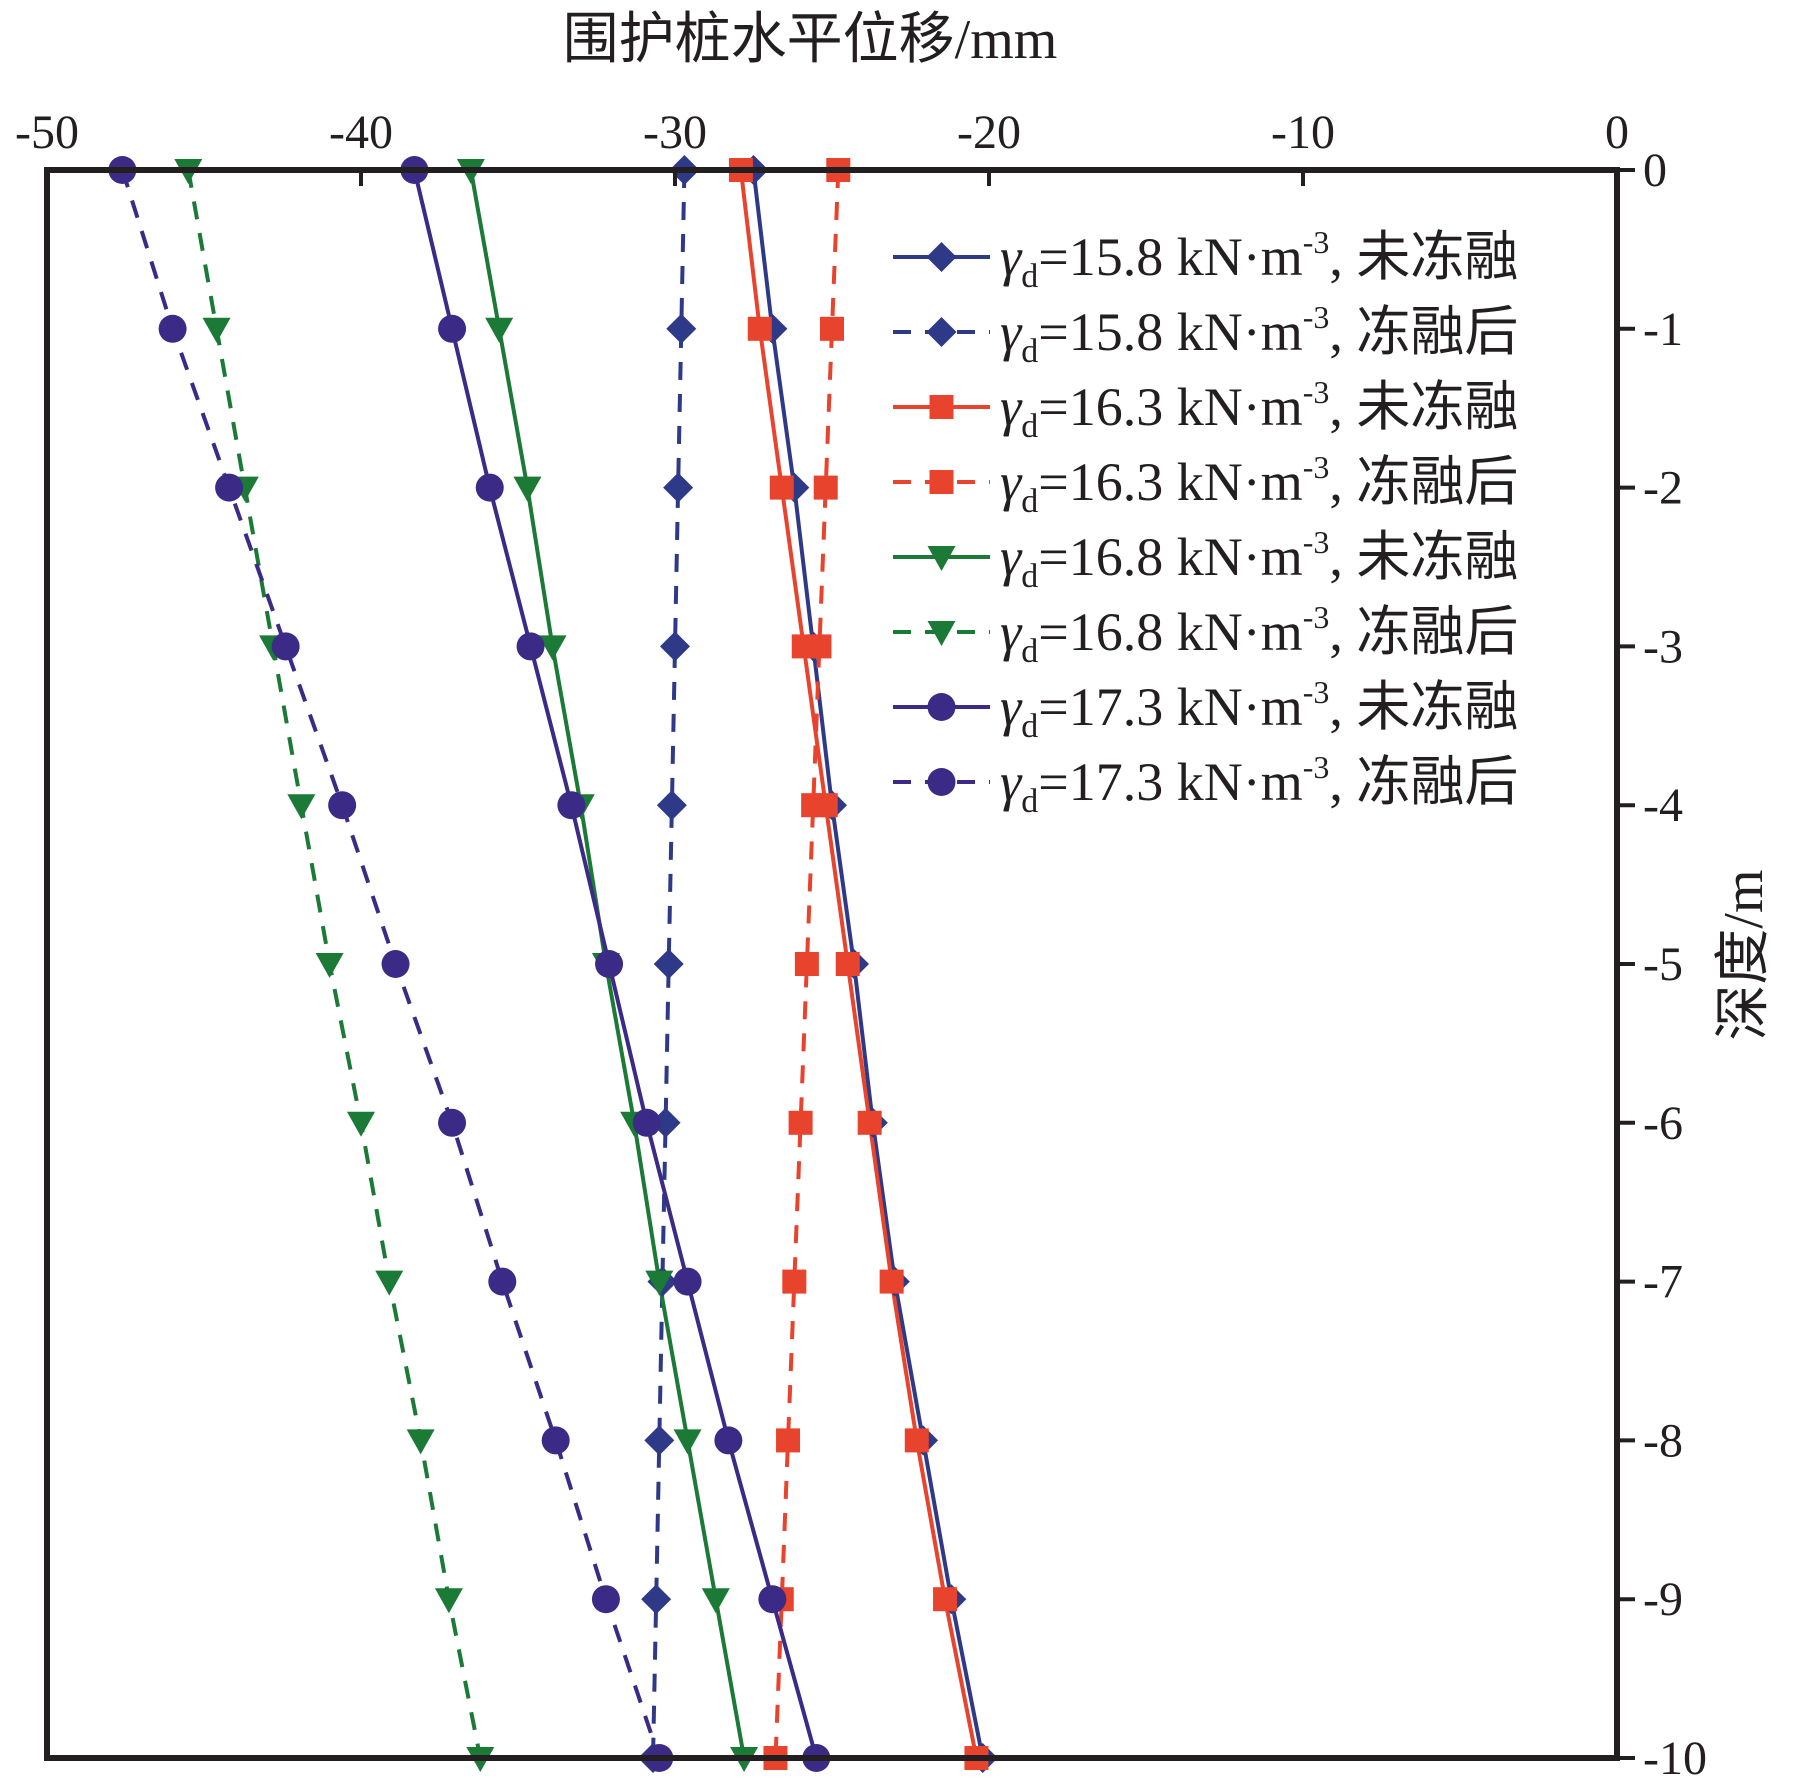 This screenshot has height=1781, width=1795. What do you see at coordinates (1617, 132) in the screenshot?
I see `x-tick-label: 0` at bounding box center [1617, 132].